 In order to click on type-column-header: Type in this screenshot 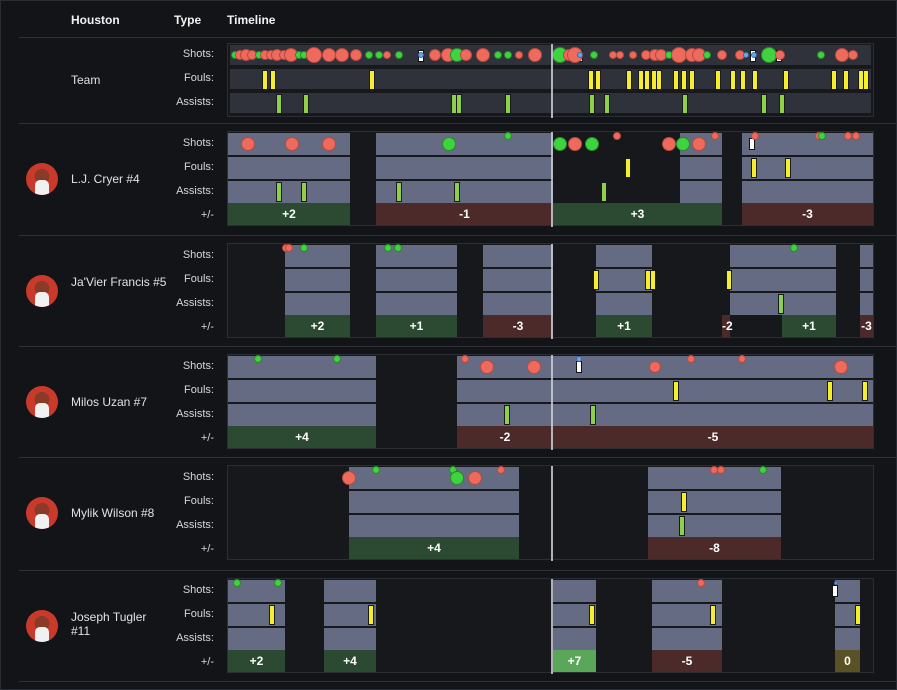, I will do `click(188, 20)`.